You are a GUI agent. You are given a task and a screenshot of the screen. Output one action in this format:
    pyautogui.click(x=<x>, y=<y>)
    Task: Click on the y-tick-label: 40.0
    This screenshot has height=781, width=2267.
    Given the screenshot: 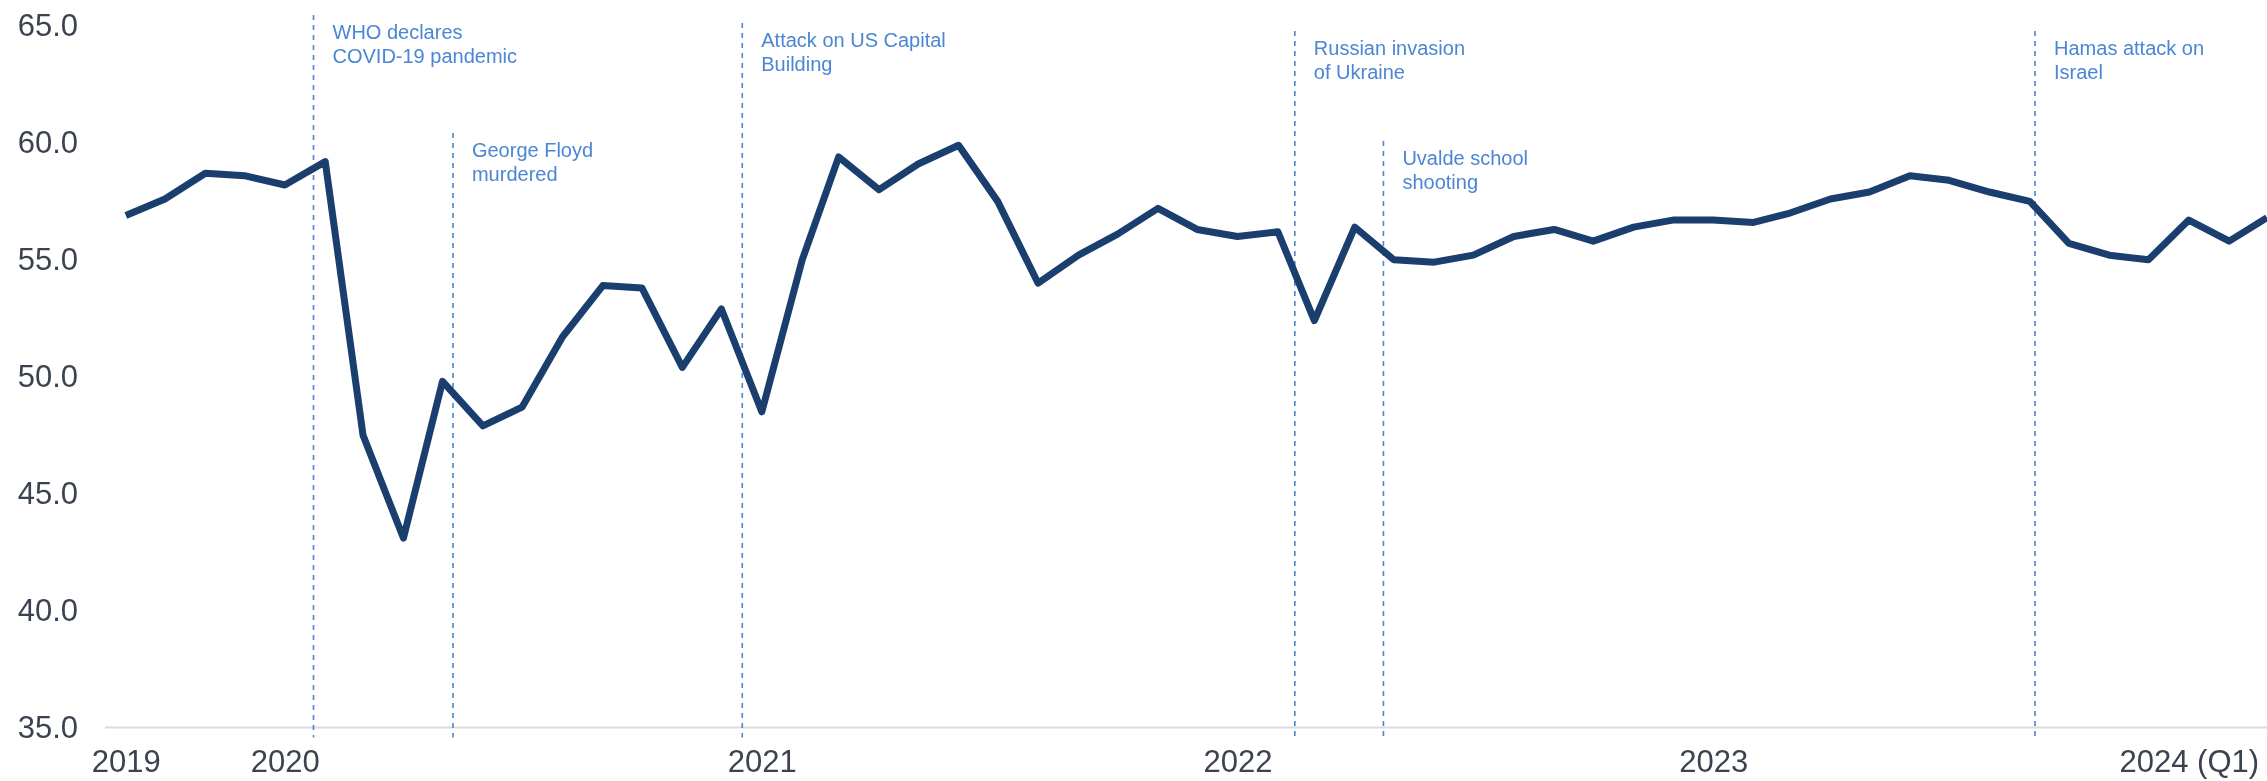 What is the action you would take?
    pyautogui.click(x=47, y=610)
    